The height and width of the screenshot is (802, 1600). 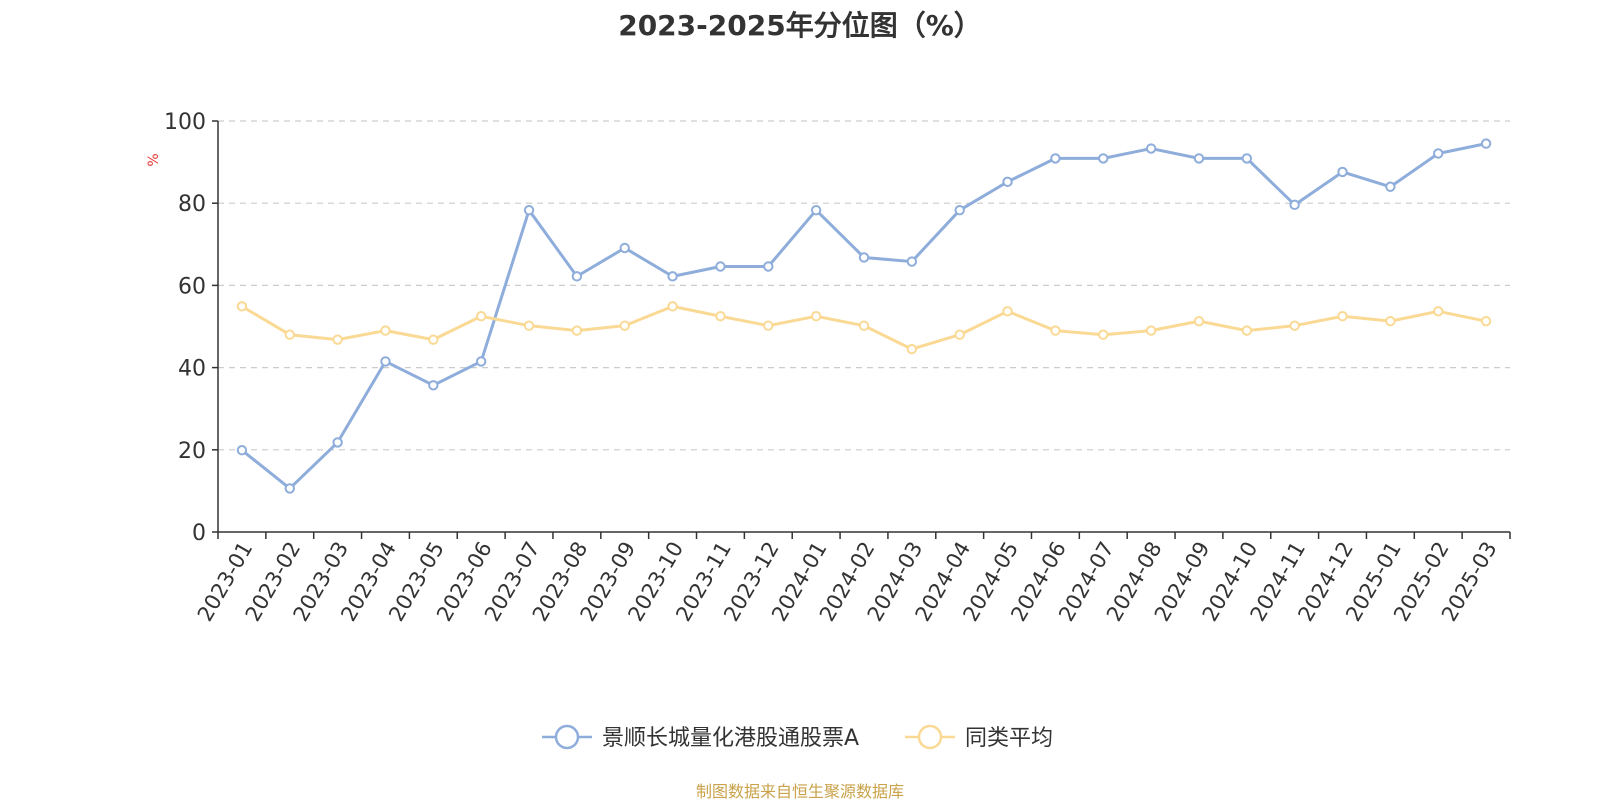 What do you see at coordinates (154, 159) in the screenshot?
I see `y-axis-label: %` at bounding box center [154, 159].